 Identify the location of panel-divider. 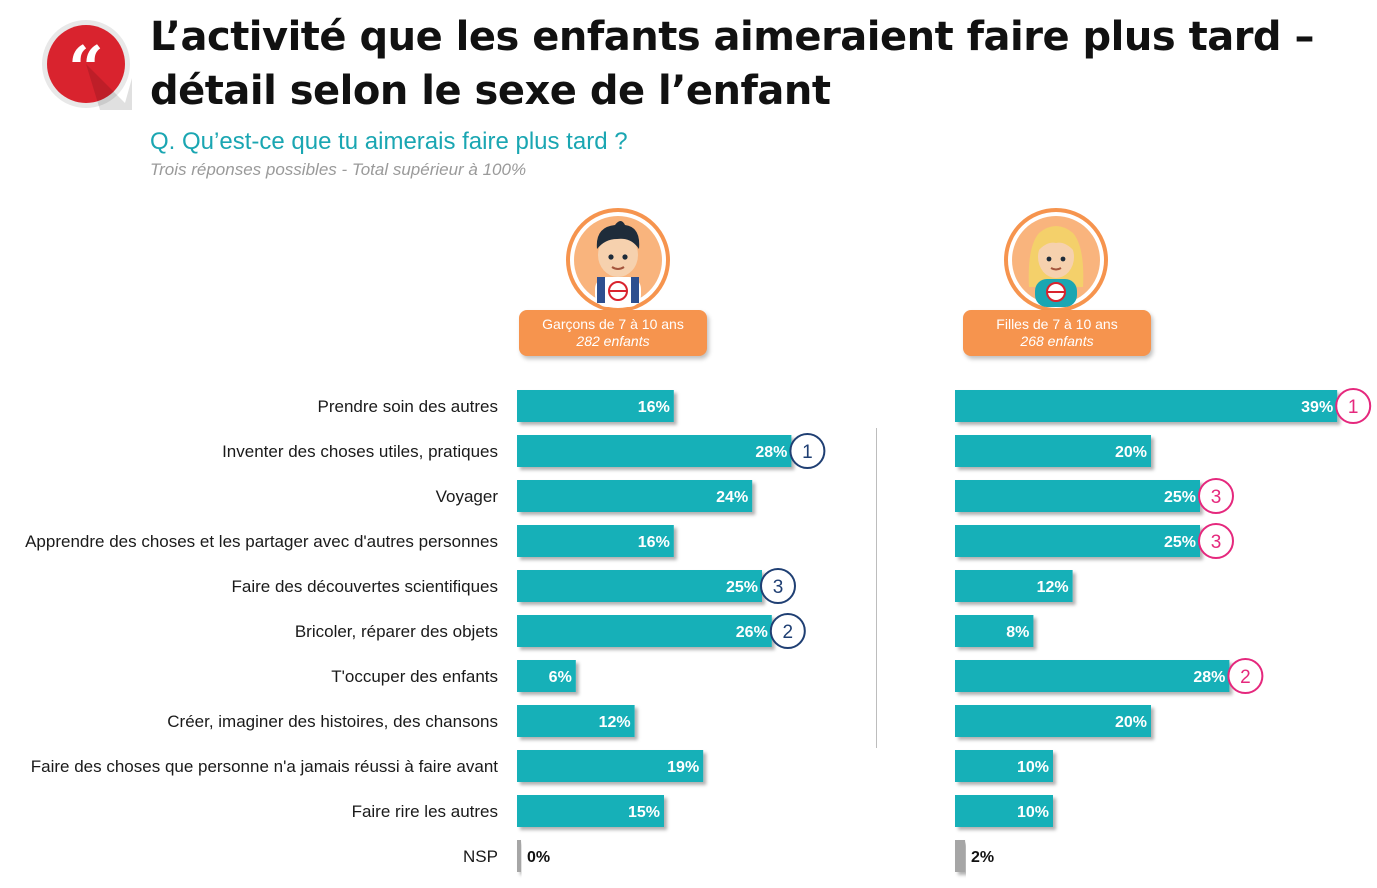
(876, 588).